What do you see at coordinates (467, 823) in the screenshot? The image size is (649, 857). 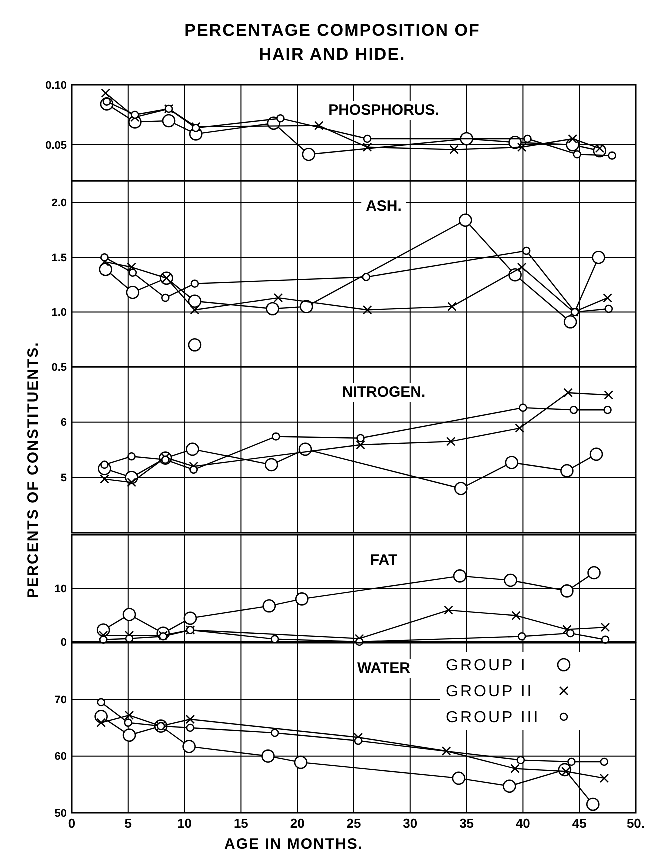 I see `x-tick-label: 35` at bounding box center [467, 823].